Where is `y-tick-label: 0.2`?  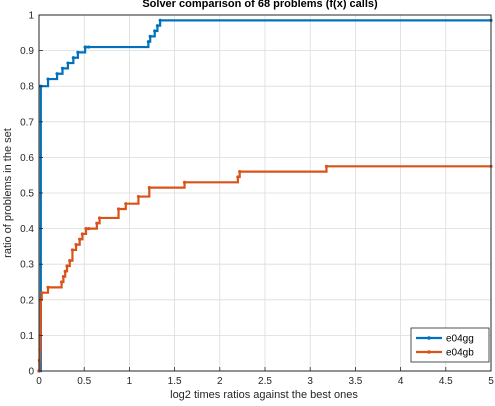 y-tick-label: 0.2 is located at coordinates (27, 300).